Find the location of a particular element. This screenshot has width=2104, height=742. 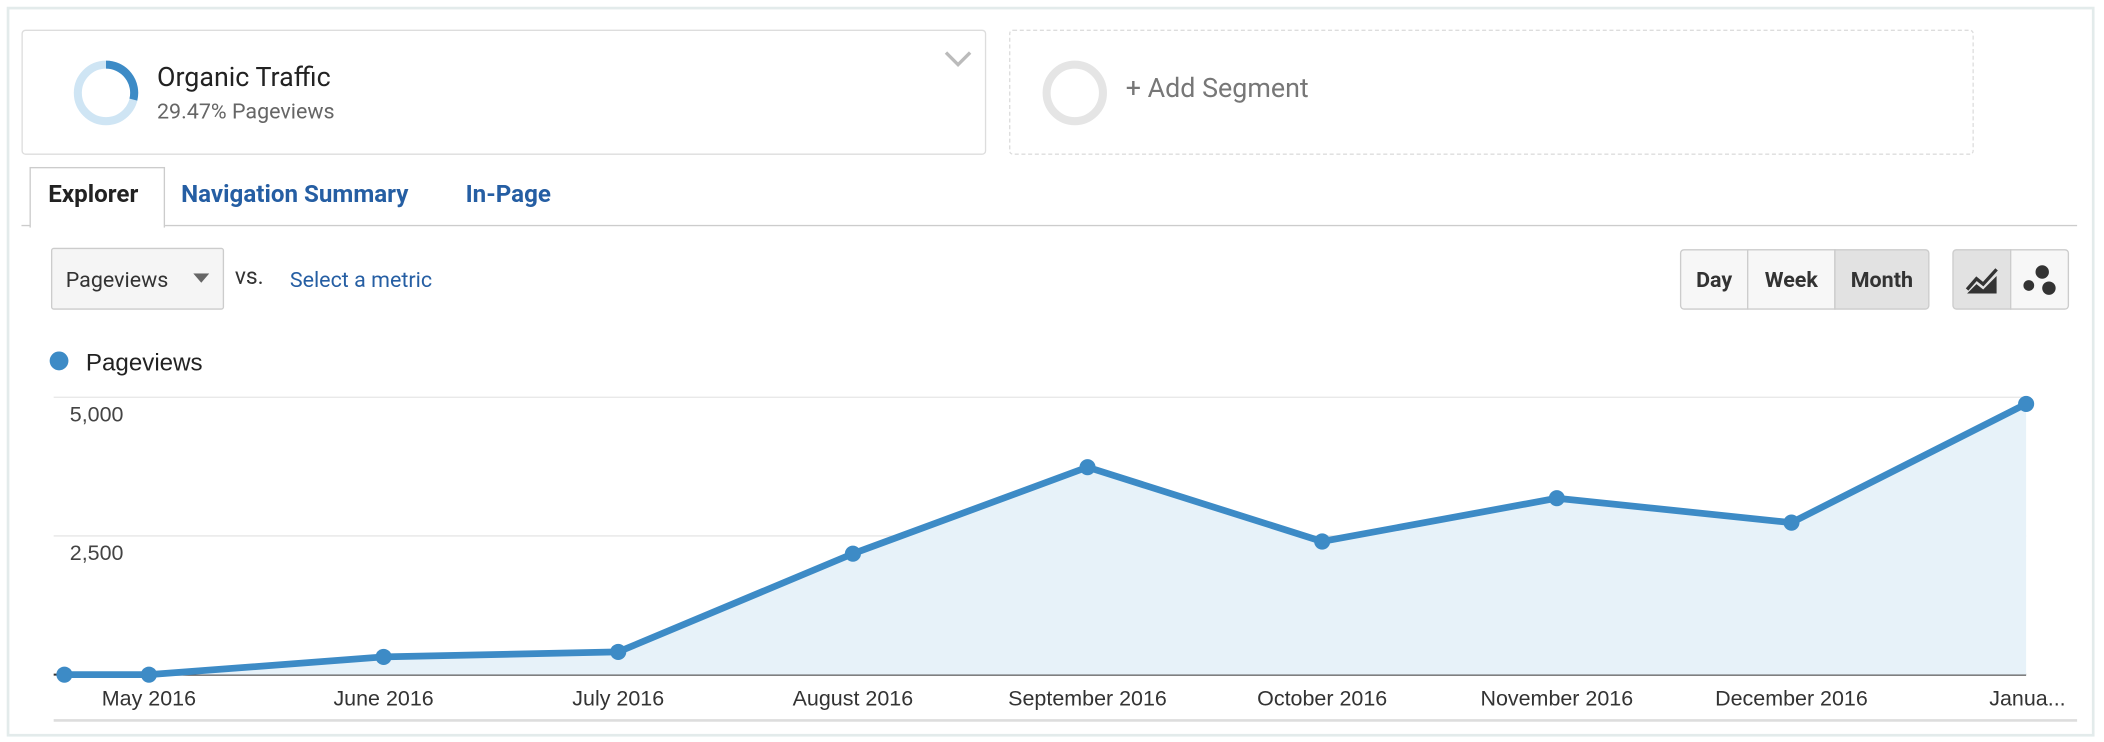

x-tick-label: August 2016 is located at coordinates (853, 699).